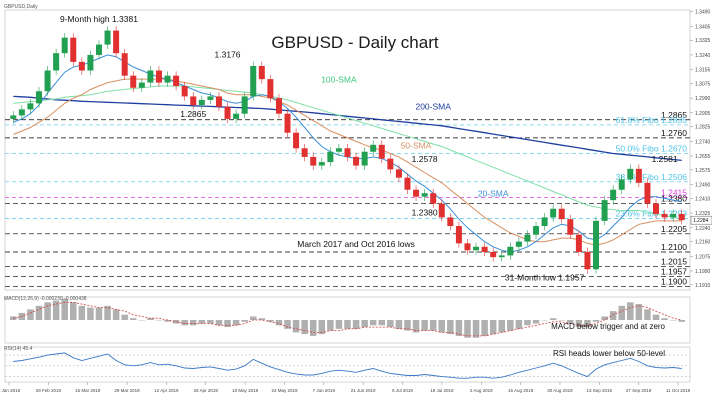  Describe the element at coordinates (45, 299) in the screenshot. I see `macd-header: MACD(12,26,9) -0.000230 -0.000438` at that location.